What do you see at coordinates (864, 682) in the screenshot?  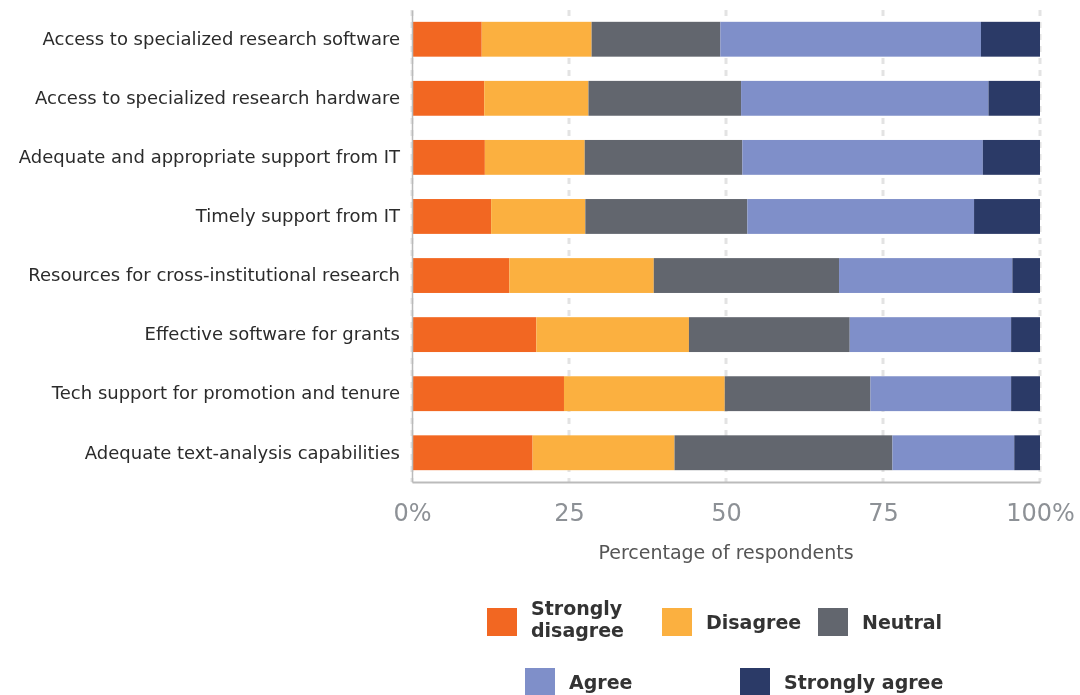 I see `legend-label: Strongly agree` at bounding box center [864, 682].